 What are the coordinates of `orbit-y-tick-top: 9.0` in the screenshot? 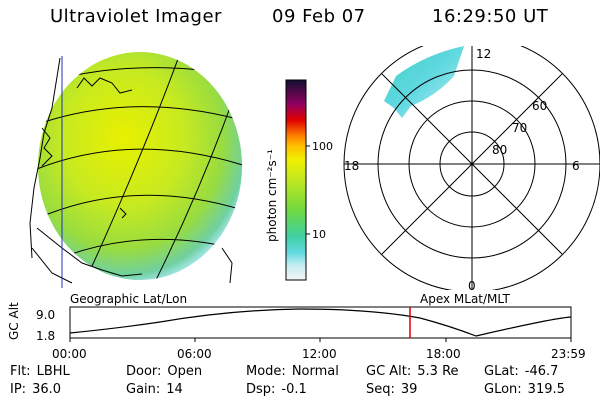 It's located at (45, 315).